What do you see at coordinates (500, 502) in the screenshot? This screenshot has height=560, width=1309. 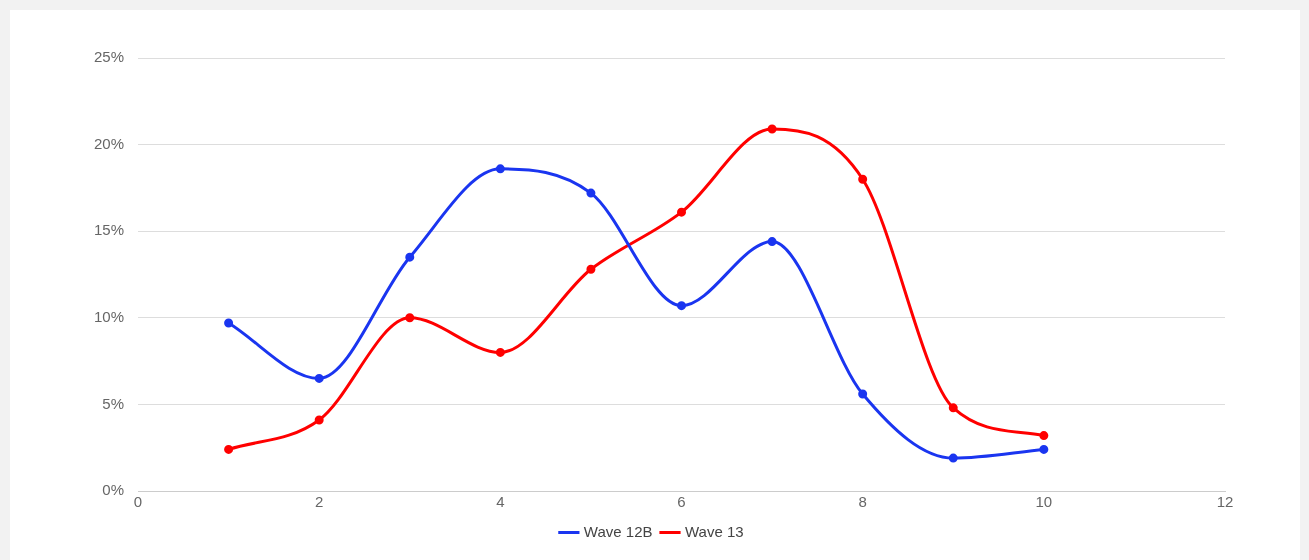 I see `x-tick-label: 4` at bounding box center [500, 502].